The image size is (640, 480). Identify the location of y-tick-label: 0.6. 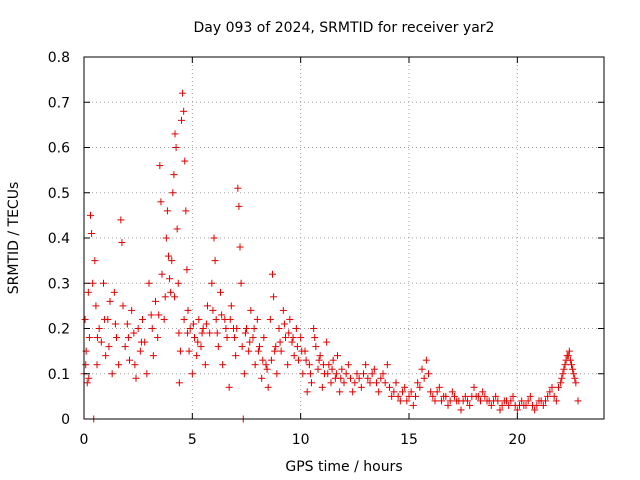
(59, 149).